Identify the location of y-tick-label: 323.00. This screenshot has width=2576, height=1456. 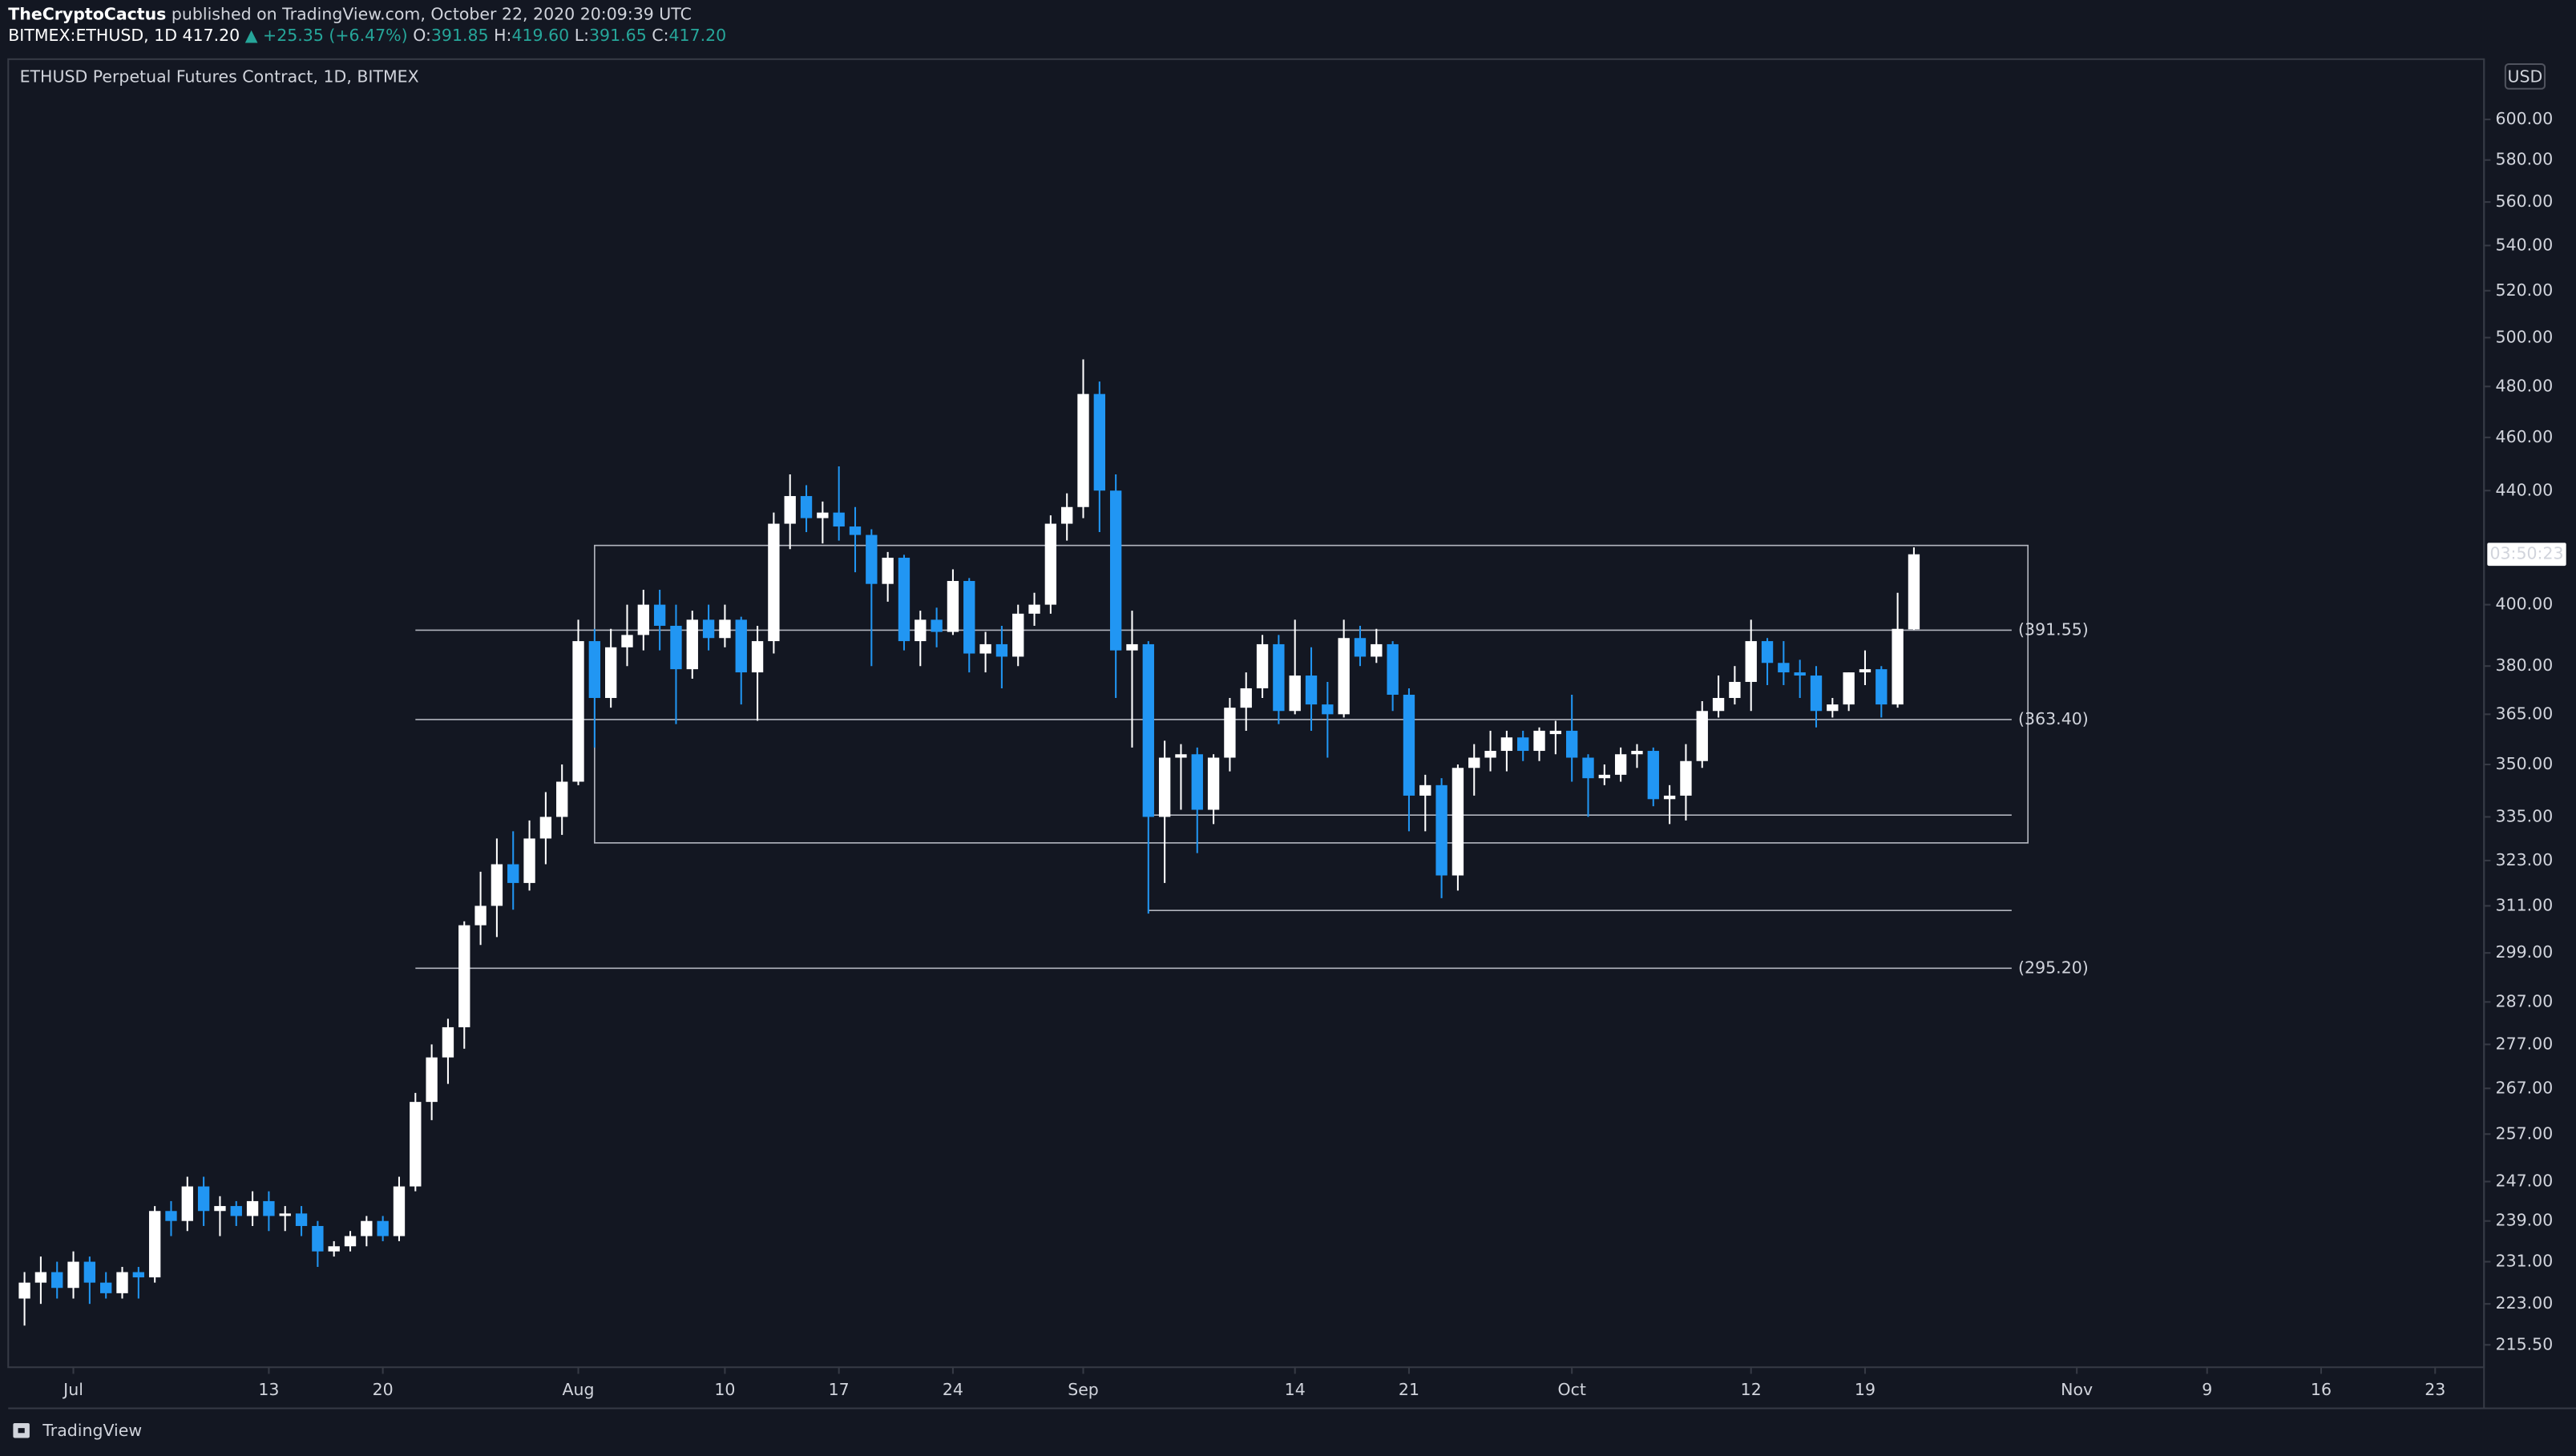
(2525, 860).